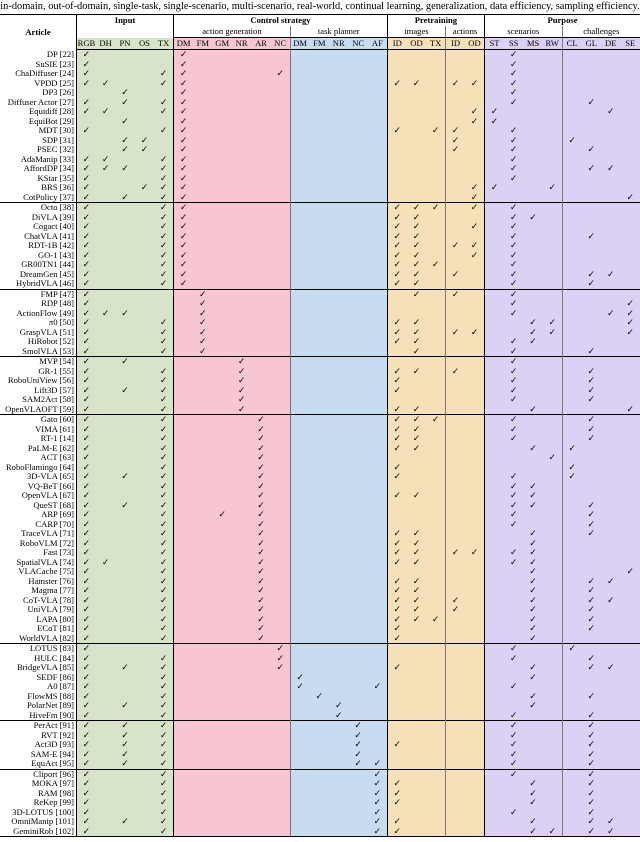 This screenshot has height=842, width=640. I want to click on article-name: CARP [70], so click(54, 524).